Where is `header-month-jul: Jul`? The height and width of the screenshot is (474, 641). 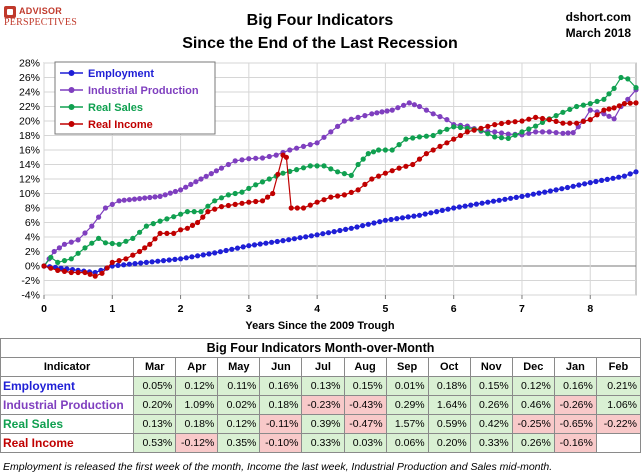
header-month-jul: Jul is located at coordinates (323, 367).